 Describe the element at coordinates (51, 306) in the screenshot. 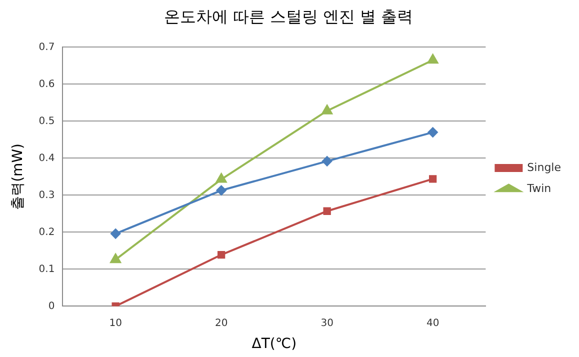

I see `y-tick-label: 0` at that location.